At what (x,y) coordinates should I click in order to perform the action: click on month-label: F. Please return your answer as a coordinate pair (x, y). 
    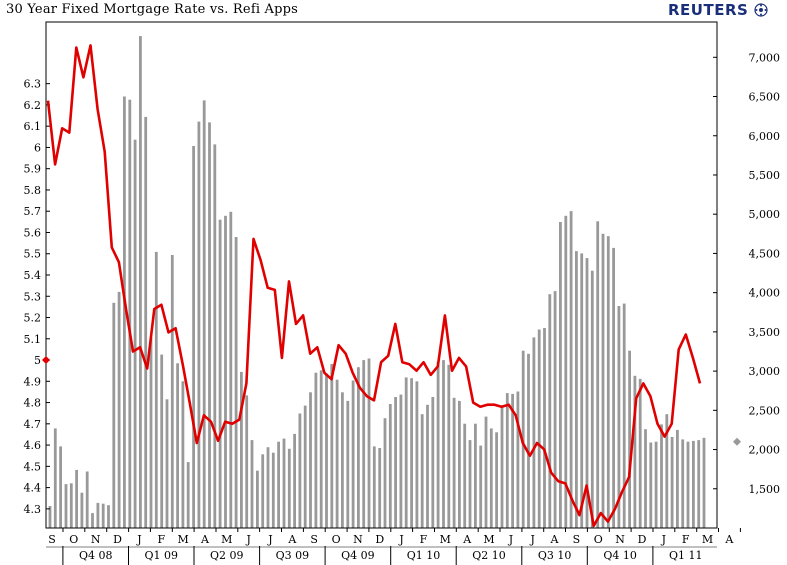
    Looking at the image, I should click on (161, 539).